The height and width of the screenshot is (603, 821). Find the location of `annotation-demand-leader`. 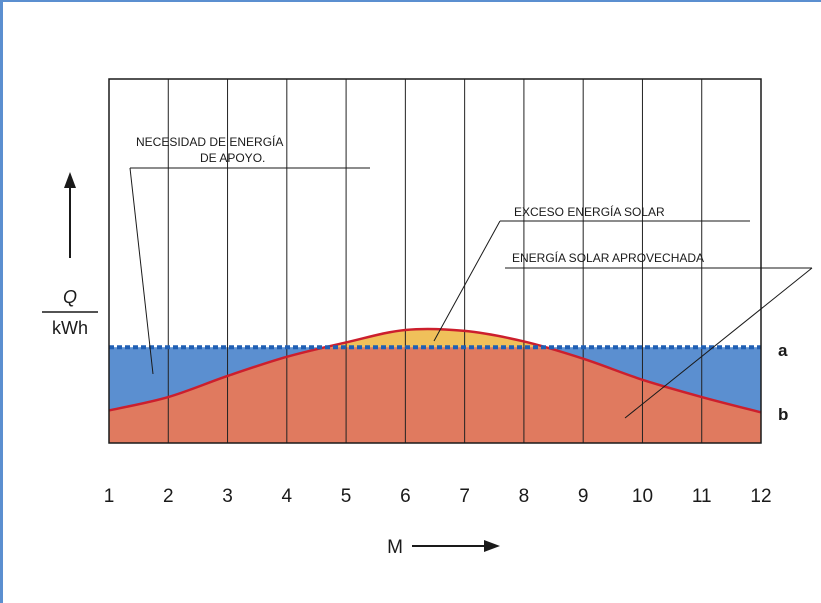

annotation-demand-leader is located at coordinates (141, 271).